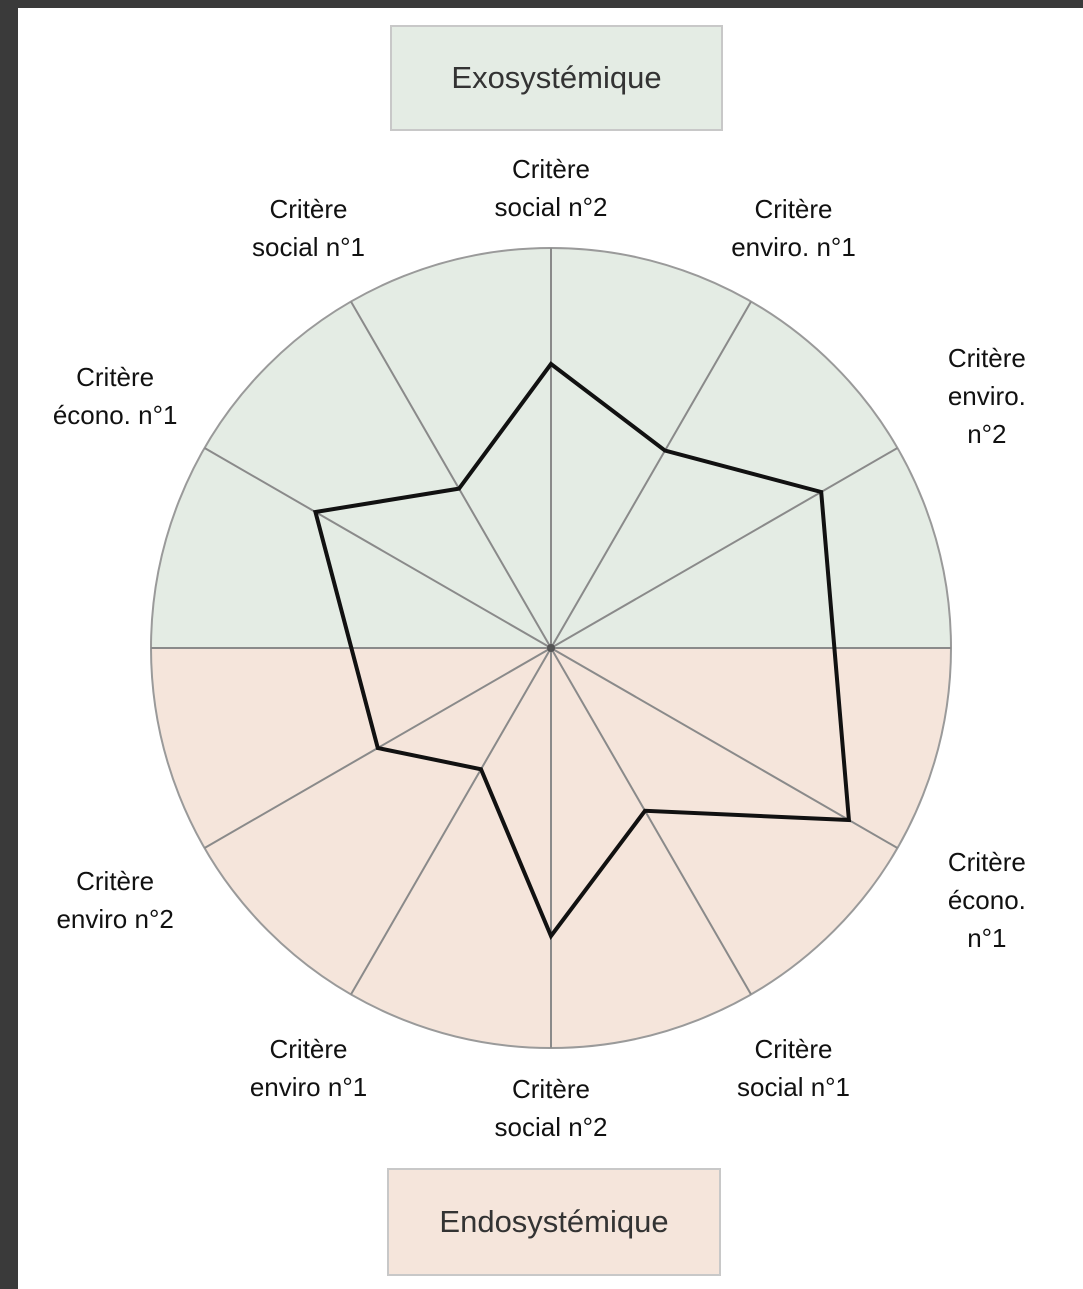 The width and height of the screenshot is (1083, 1289). What do you see at coordinates (115, 899) in the screenshot?
I see `axis-label: Critère enviro n°2` at bounding box center [115, 899].